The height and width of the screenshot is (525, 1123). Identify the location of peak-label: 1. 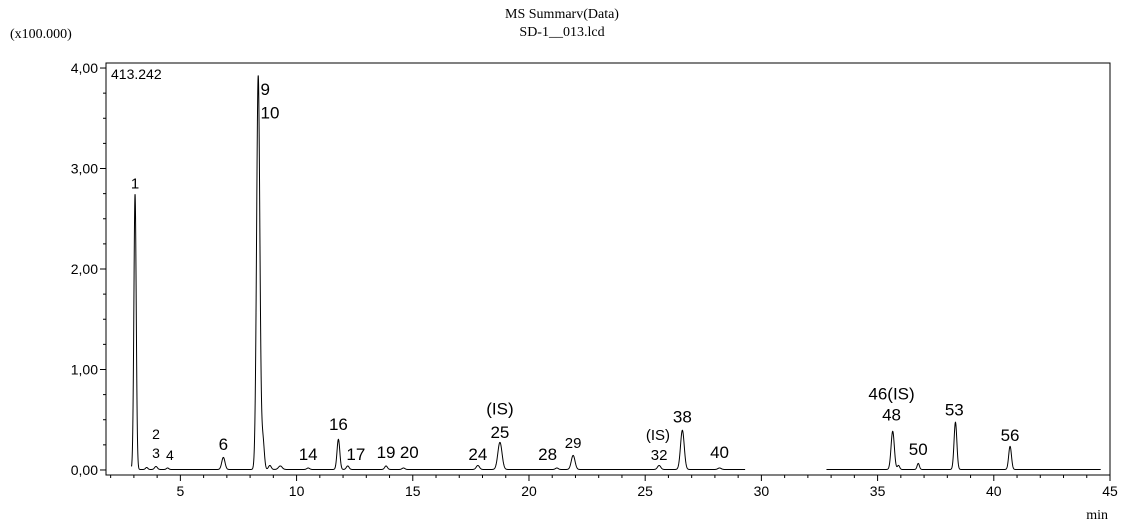
(135, 184).